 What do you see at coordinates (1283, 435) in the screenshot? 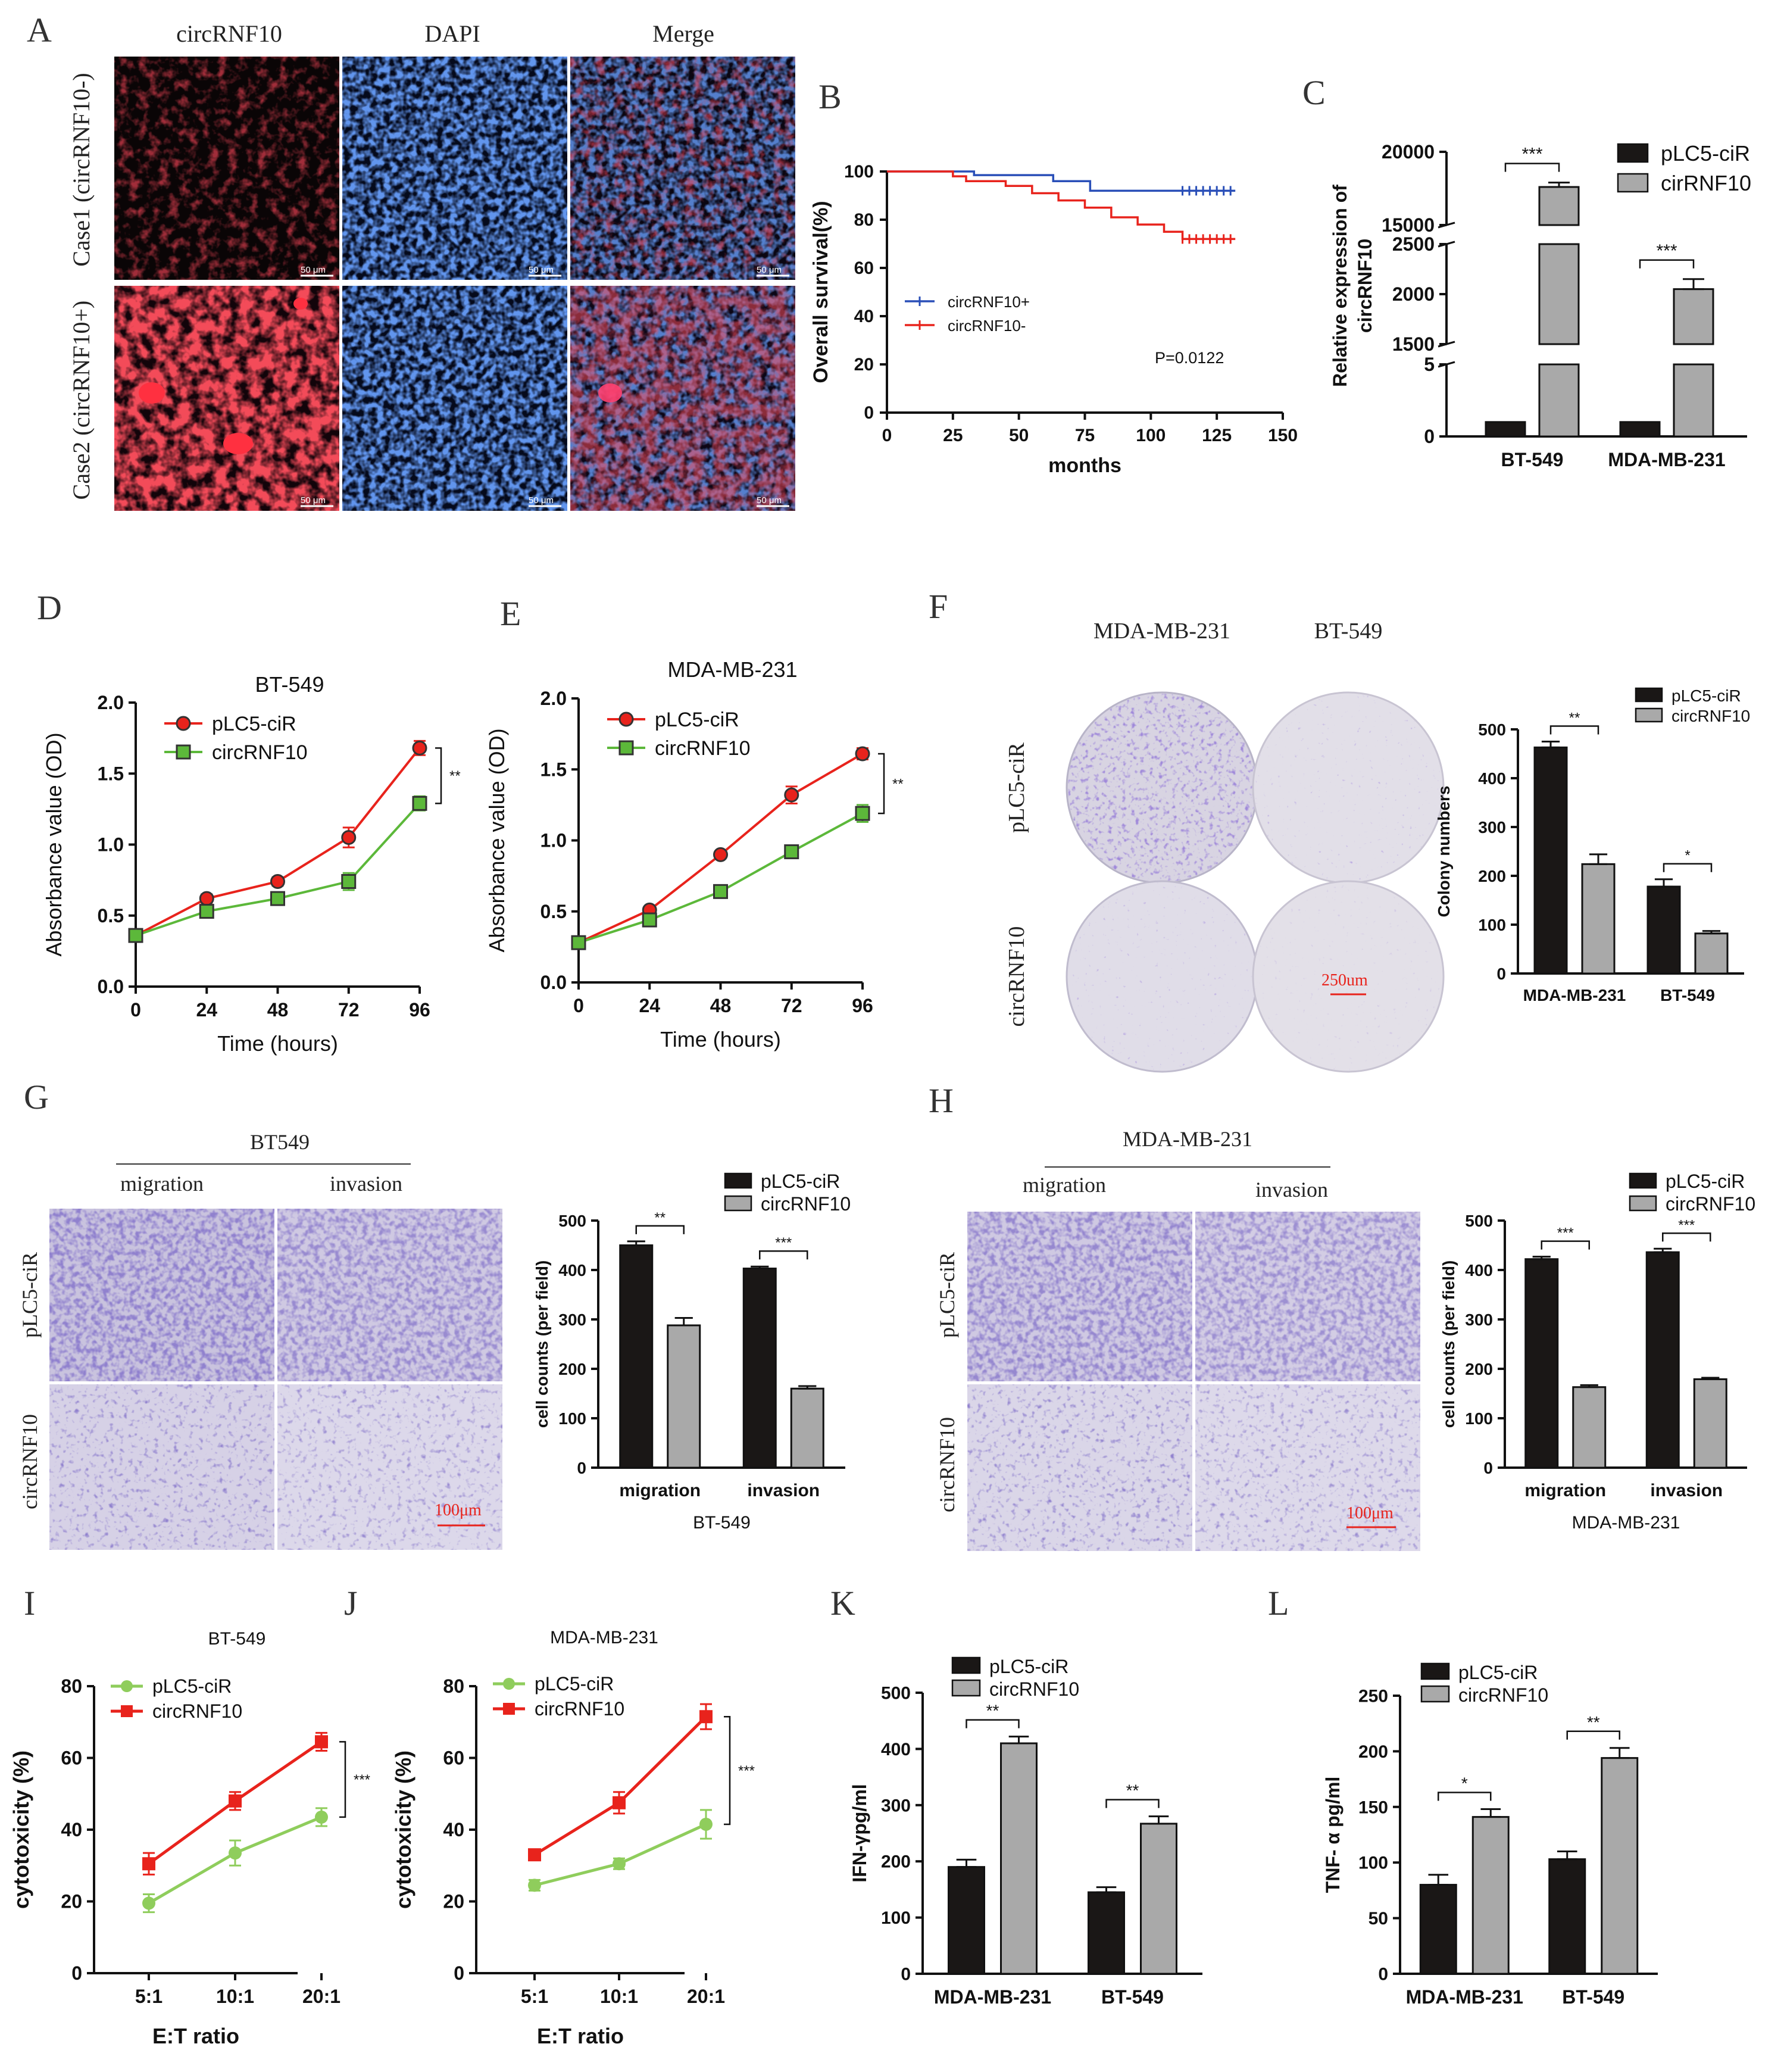
I see `x-tick-label: 150` at bounding box center [1283, 435].